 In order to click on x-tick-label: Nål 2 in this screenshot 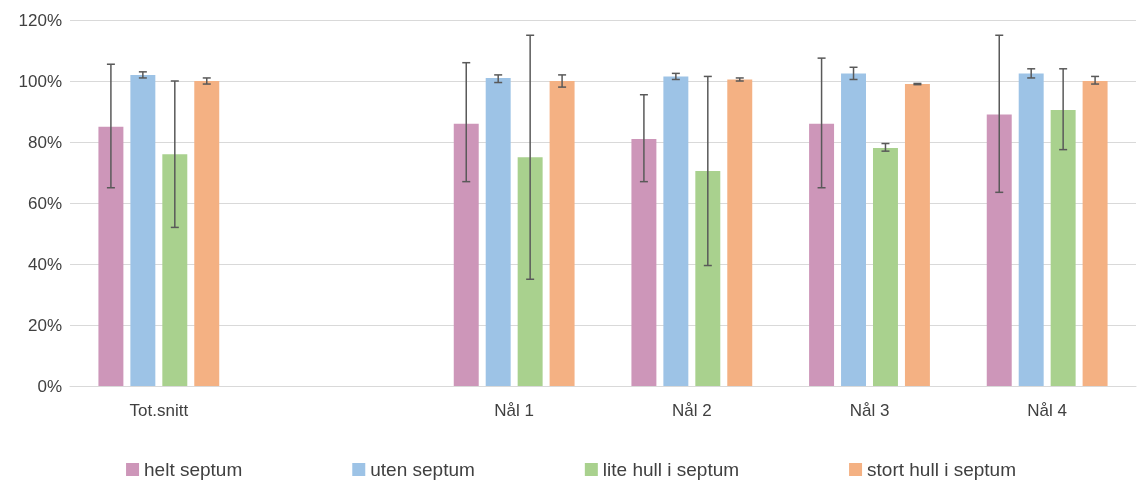, I will do `click(691, 410)`.